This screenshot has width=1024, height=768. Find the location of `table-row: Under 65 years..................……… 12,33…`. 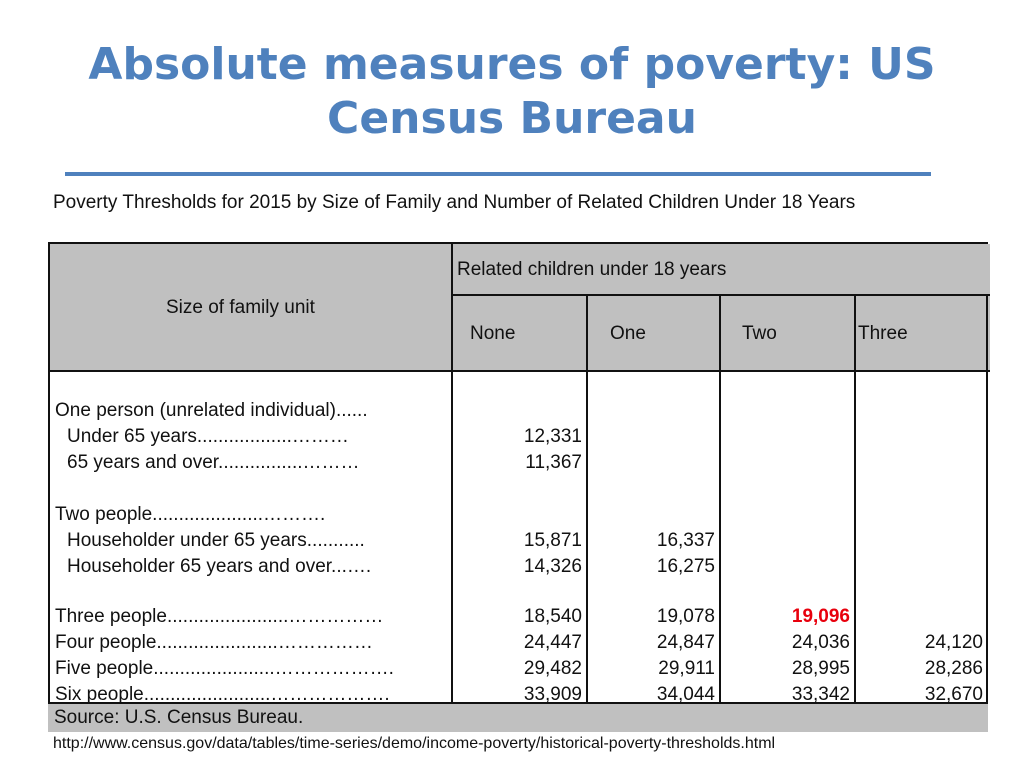

table-row: Under 65 years..................……… 12,33… is located at coordinates (520, 437).